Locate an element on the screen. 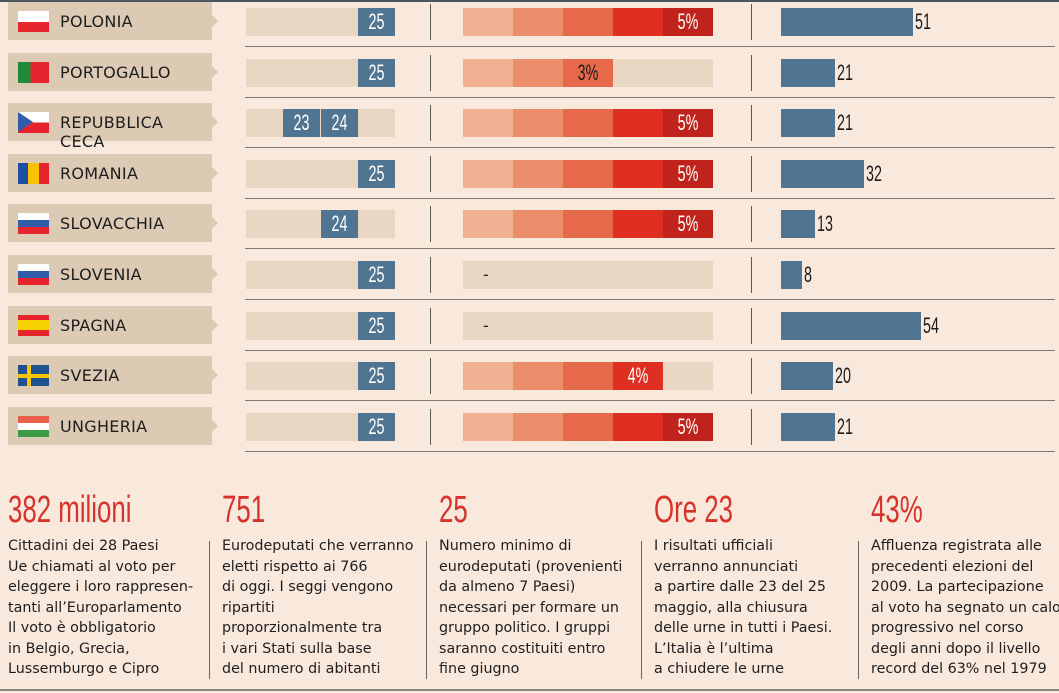 This screenshot has width=1059, height=693. threshold-track: 4% is located at coordinates (588, 376).